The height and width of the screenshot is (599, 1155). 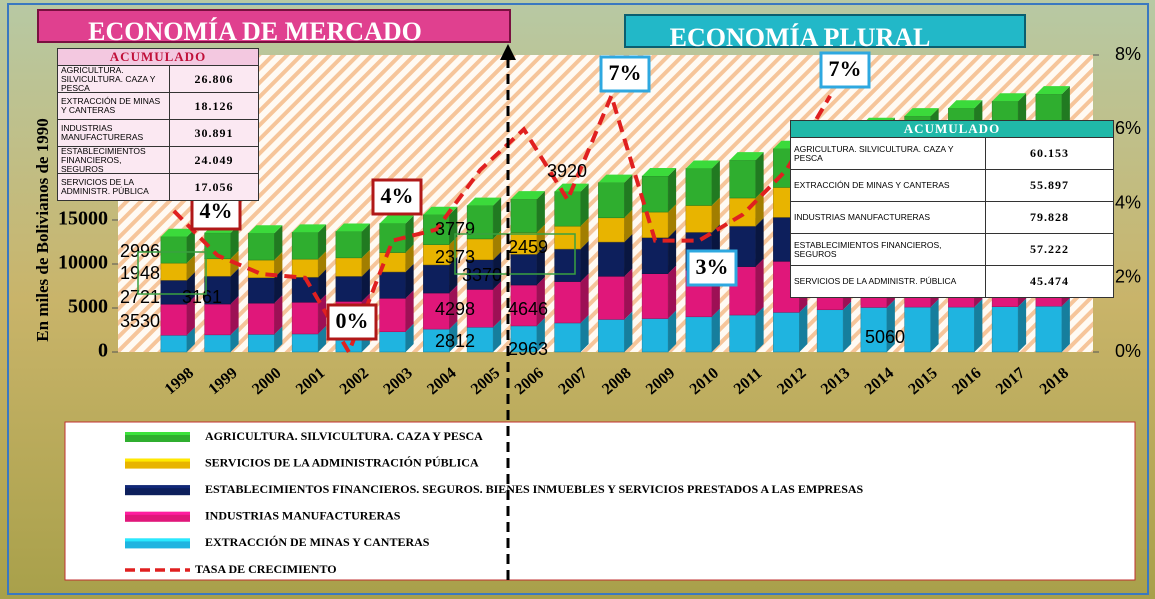 What do you see at coordinates (158, 186) in the screenshot?
I see `table-row: SERVICIOS DE LA ADMINISTR. PÚBLICA 17.056` at bounding box center [158, 186].